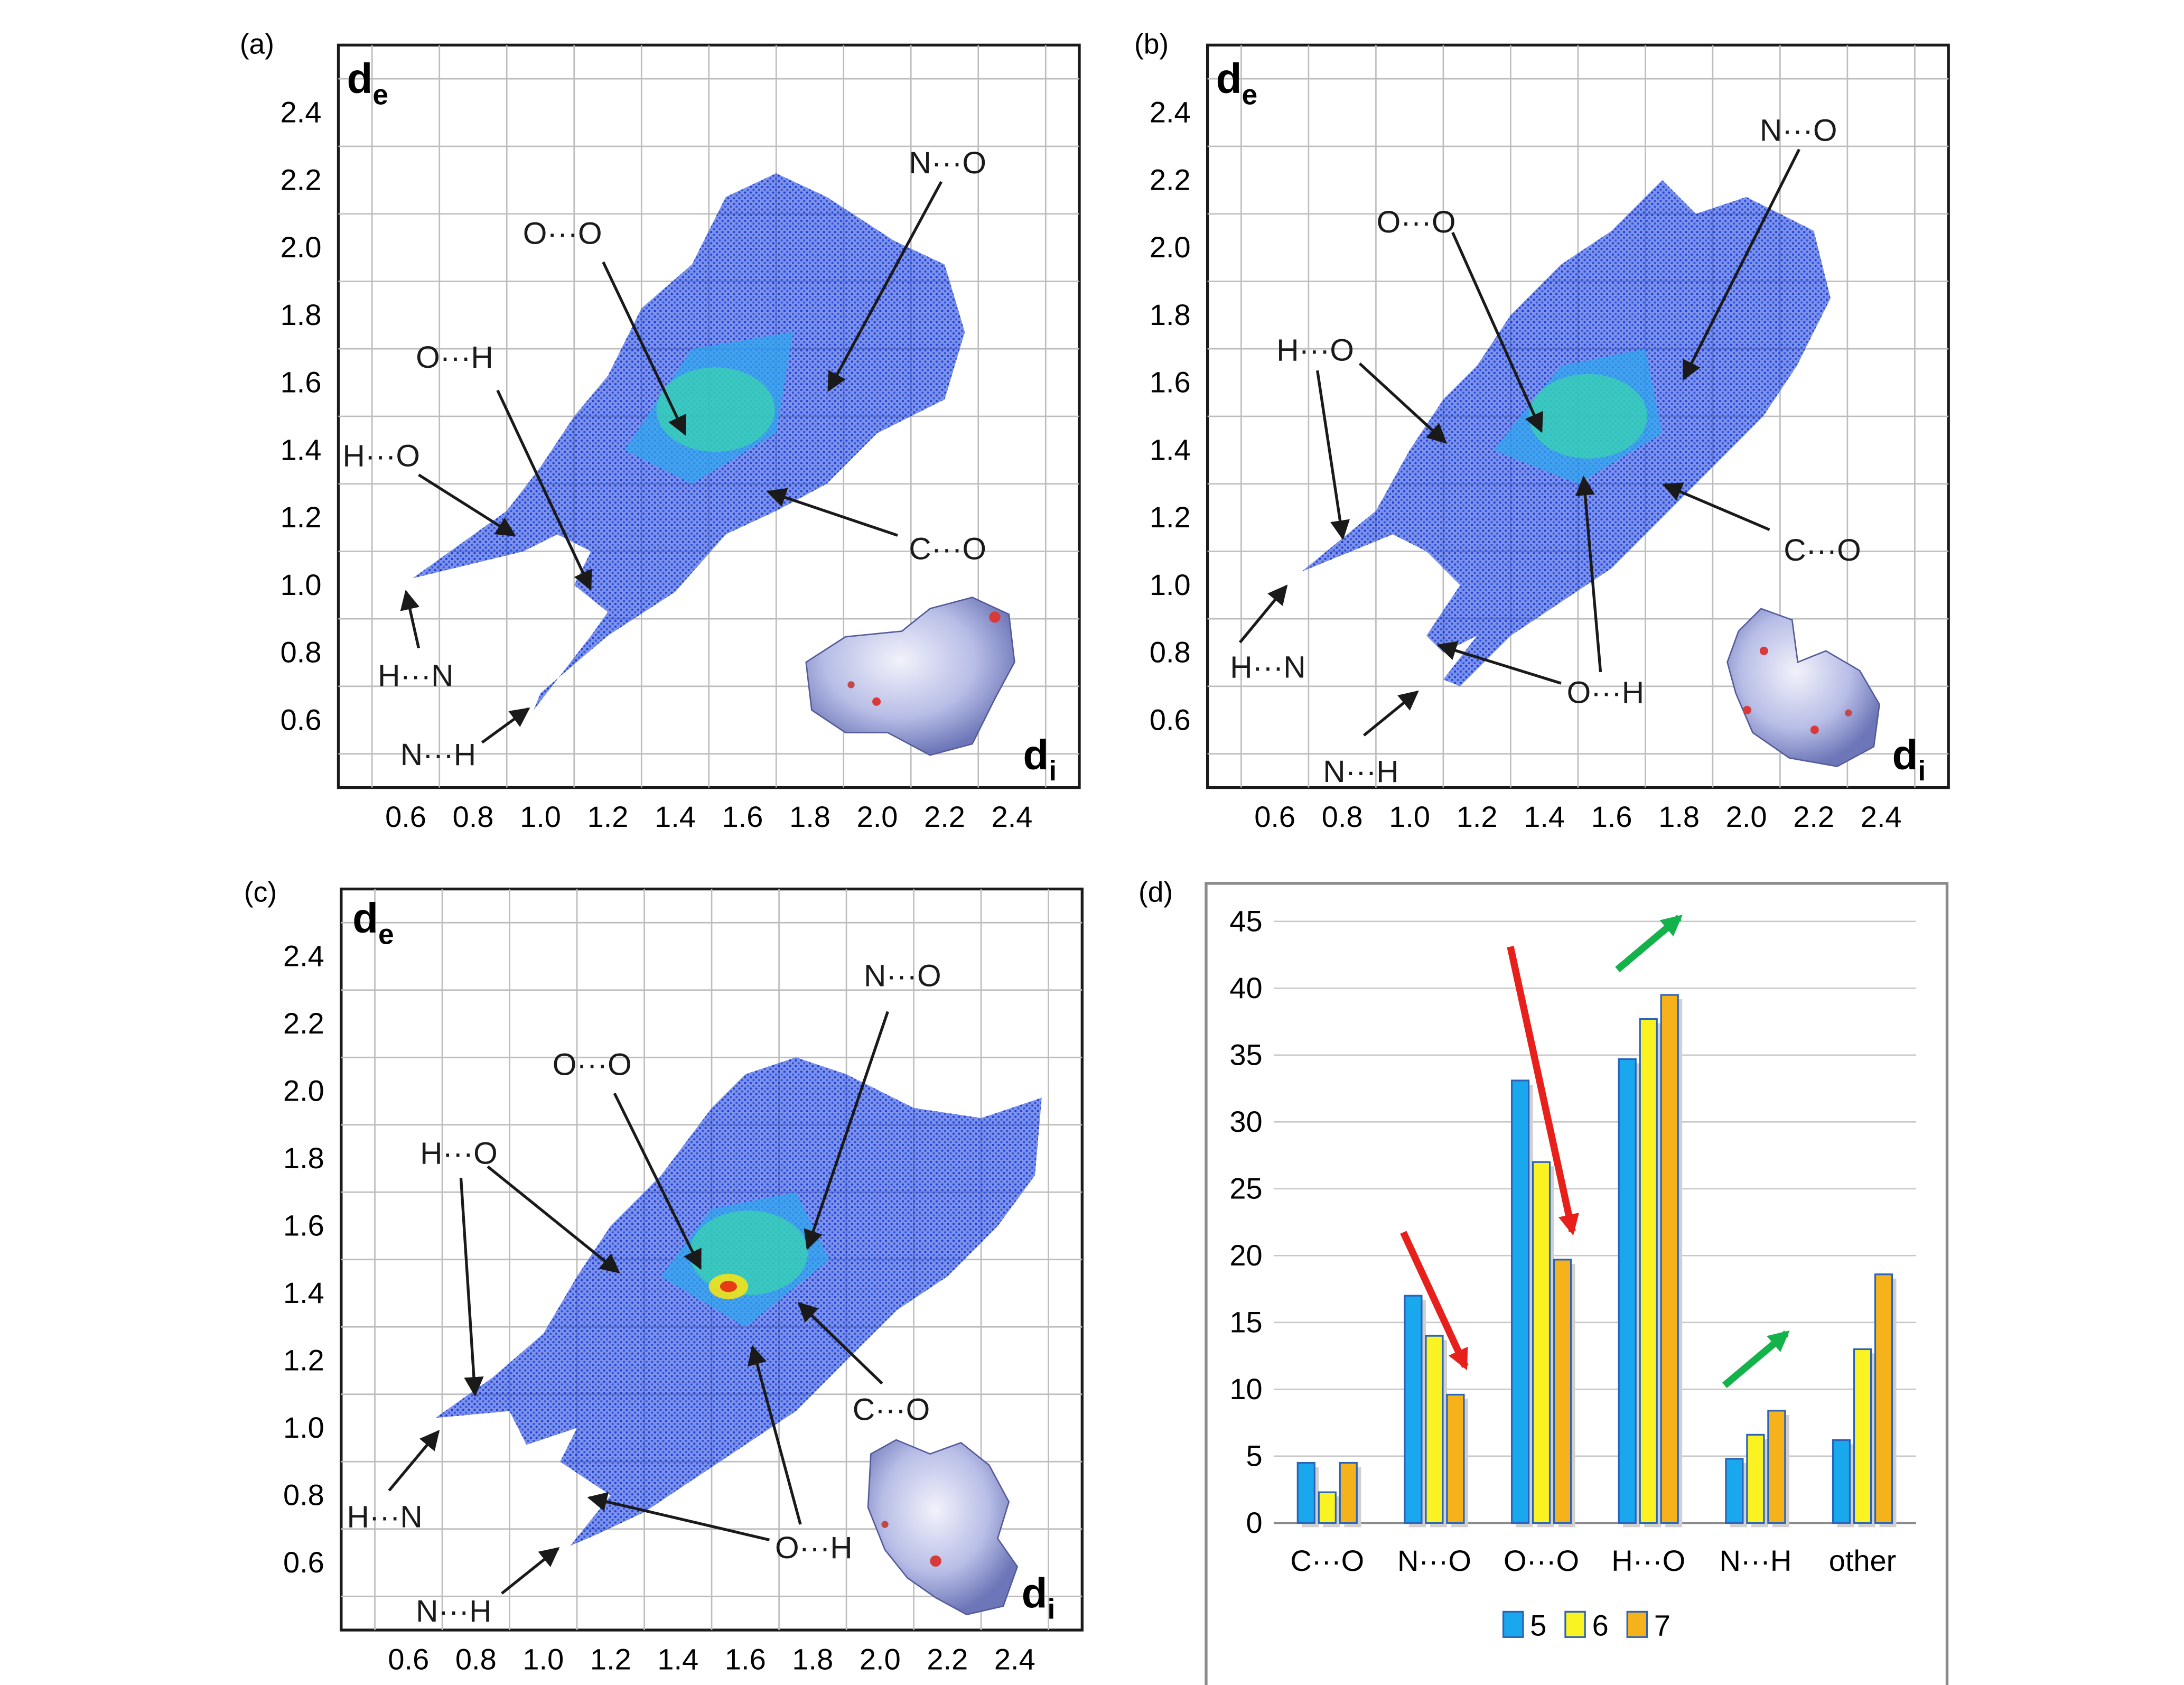 Image resolution: width=2184 pixels, height=1685 pixels. I want to click on bar-x-tick-label: C···O, so click(1327, 1560).